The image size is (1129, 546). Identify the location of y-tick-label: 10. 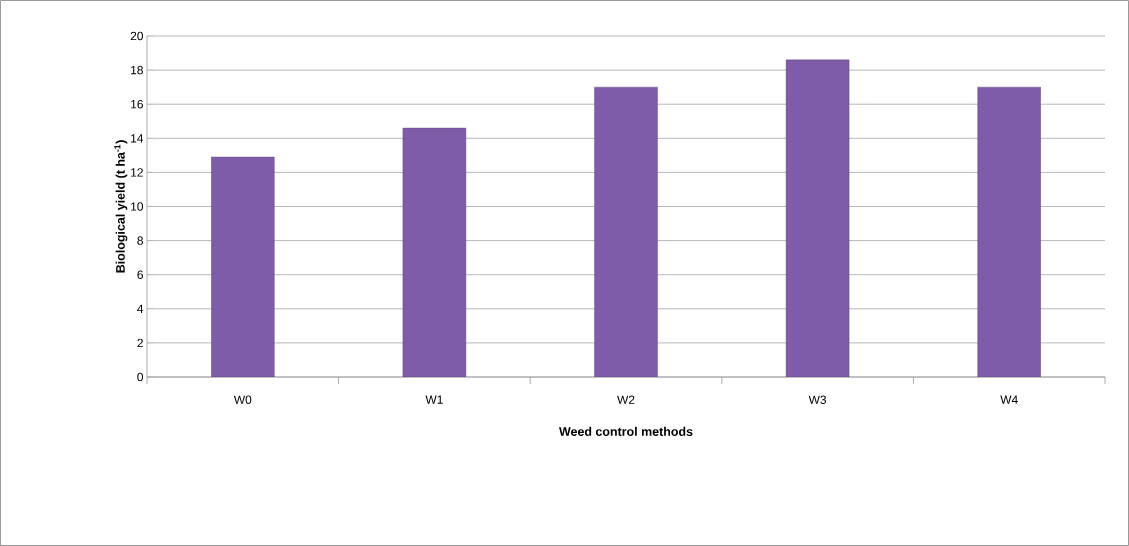
(137, 206).